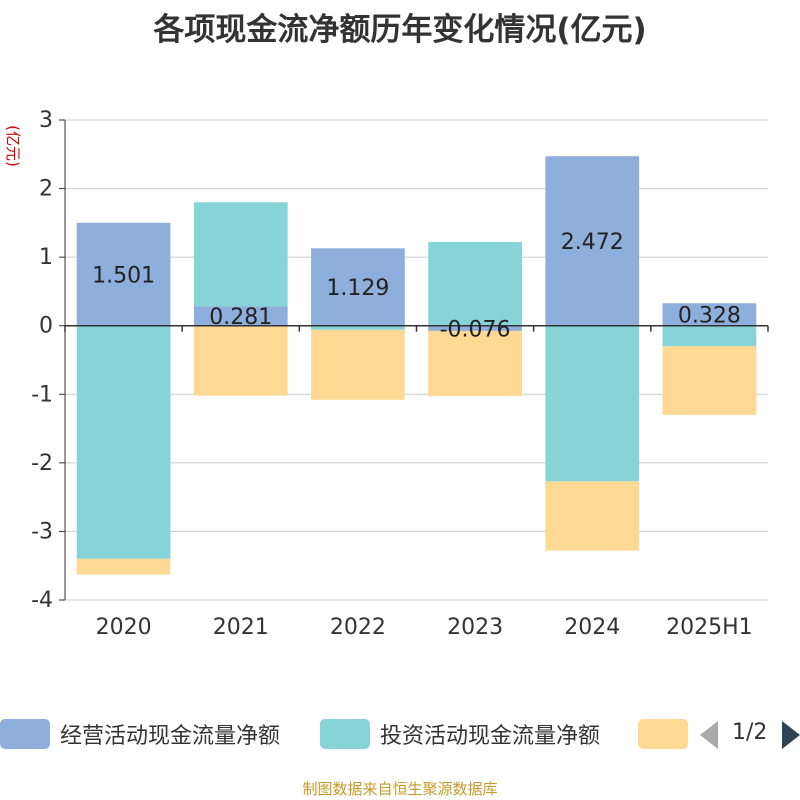  Describe the element at coordinates (13, 146) in the screenshot. I see `y-axis-label: (亿元)` at that location.